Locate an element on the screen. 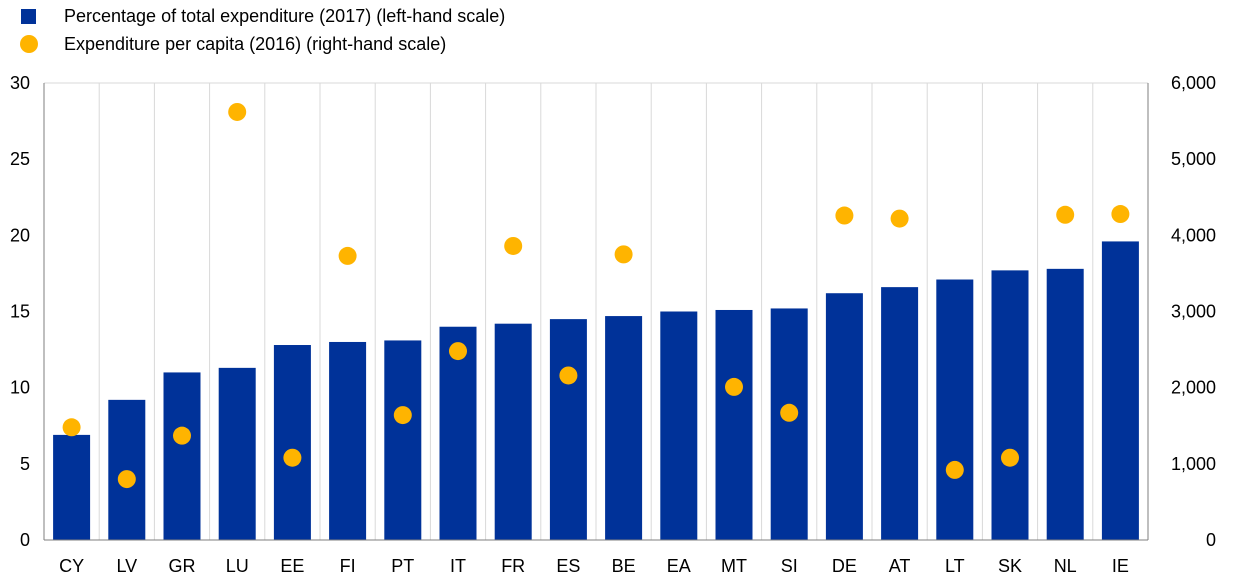  y-left-tick-label: 15 is located at coordinates (20, 312).